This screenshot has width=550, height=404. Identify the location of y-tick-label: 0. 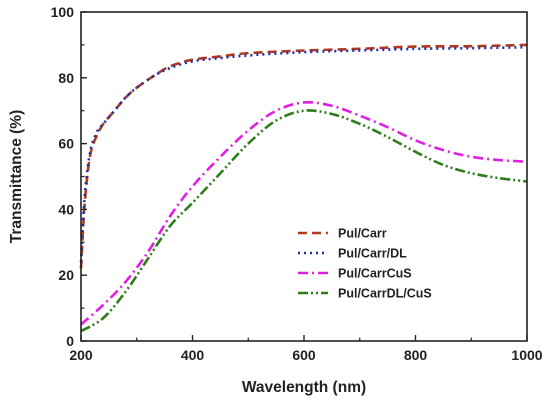
(70, 341).